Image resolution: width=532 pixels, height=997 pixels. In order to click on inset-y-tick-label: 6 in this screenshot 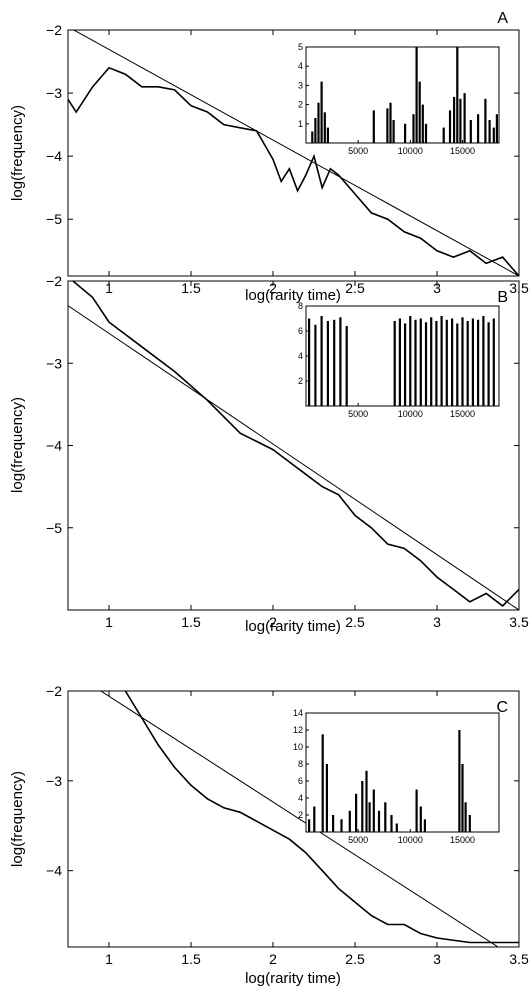, I will do `click(300, 331)`.